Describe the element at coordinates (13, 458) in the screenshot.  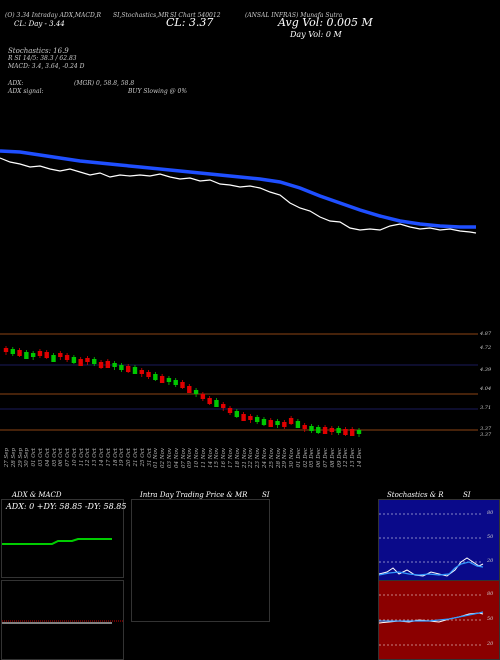
I see `date-label: 28 Sep` at that location.